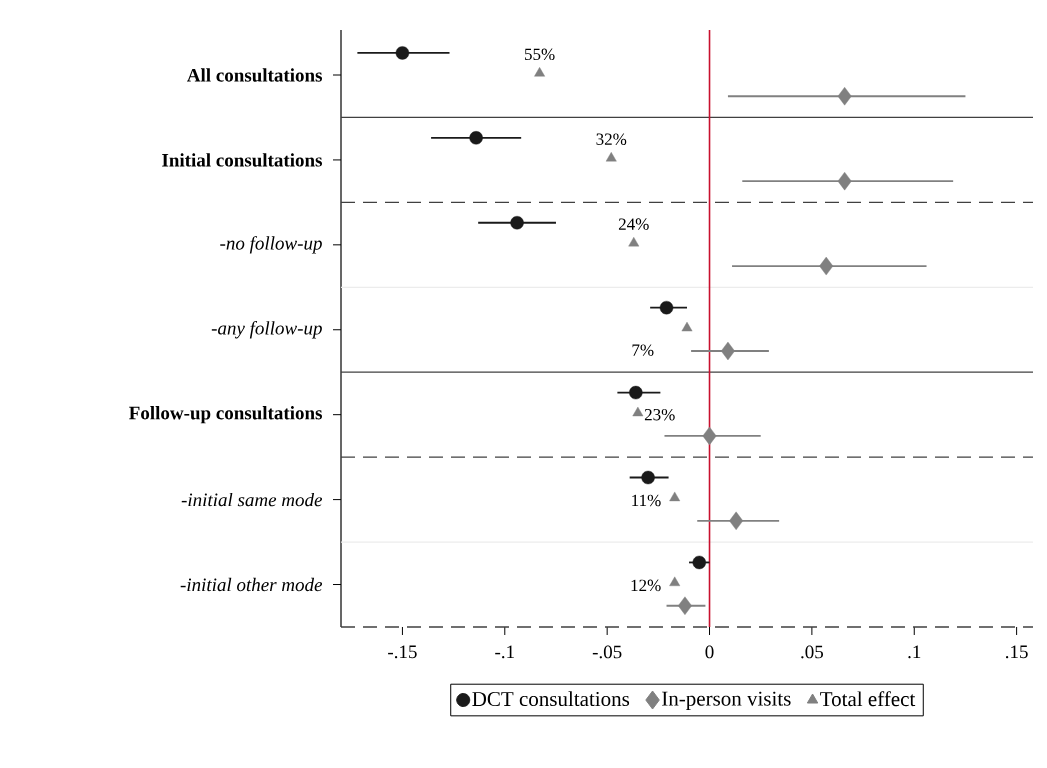 Image resolution: width=1047 pixels, height=768 pixels. What do you see at coordinates (643, 350) in the screenshot?
I see `annotation: 7%` at bounding box center [643, 350].